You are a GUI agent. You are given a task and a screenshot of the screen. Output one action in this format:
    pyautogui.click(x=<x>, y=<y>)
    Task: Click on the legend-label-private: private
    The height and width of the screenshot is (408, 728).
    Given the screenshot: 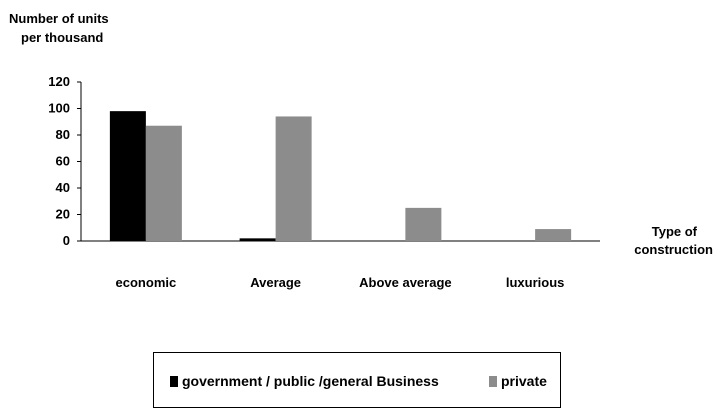 What is the action you would take?
    pyautogui.click(x=524, y=381)
    